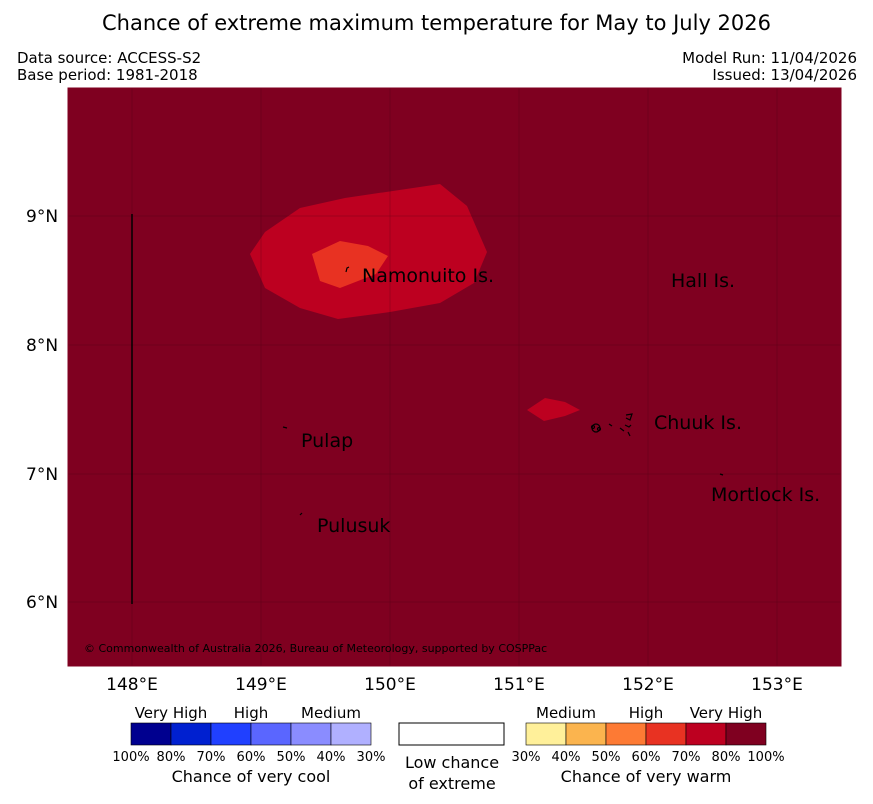  Describe the element at coordinates (553, 409) in the screenshot. I see `contour-70-80-chuuk` at that location.